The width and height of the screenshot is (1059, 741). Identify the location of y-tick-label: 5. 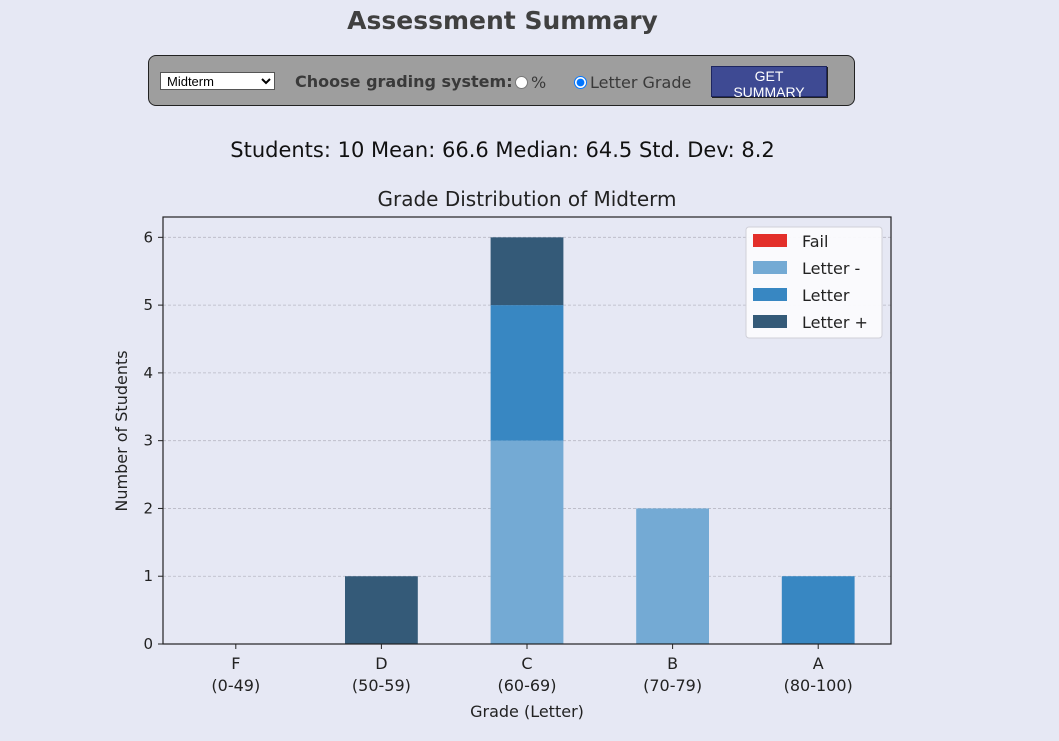
(148, 305).